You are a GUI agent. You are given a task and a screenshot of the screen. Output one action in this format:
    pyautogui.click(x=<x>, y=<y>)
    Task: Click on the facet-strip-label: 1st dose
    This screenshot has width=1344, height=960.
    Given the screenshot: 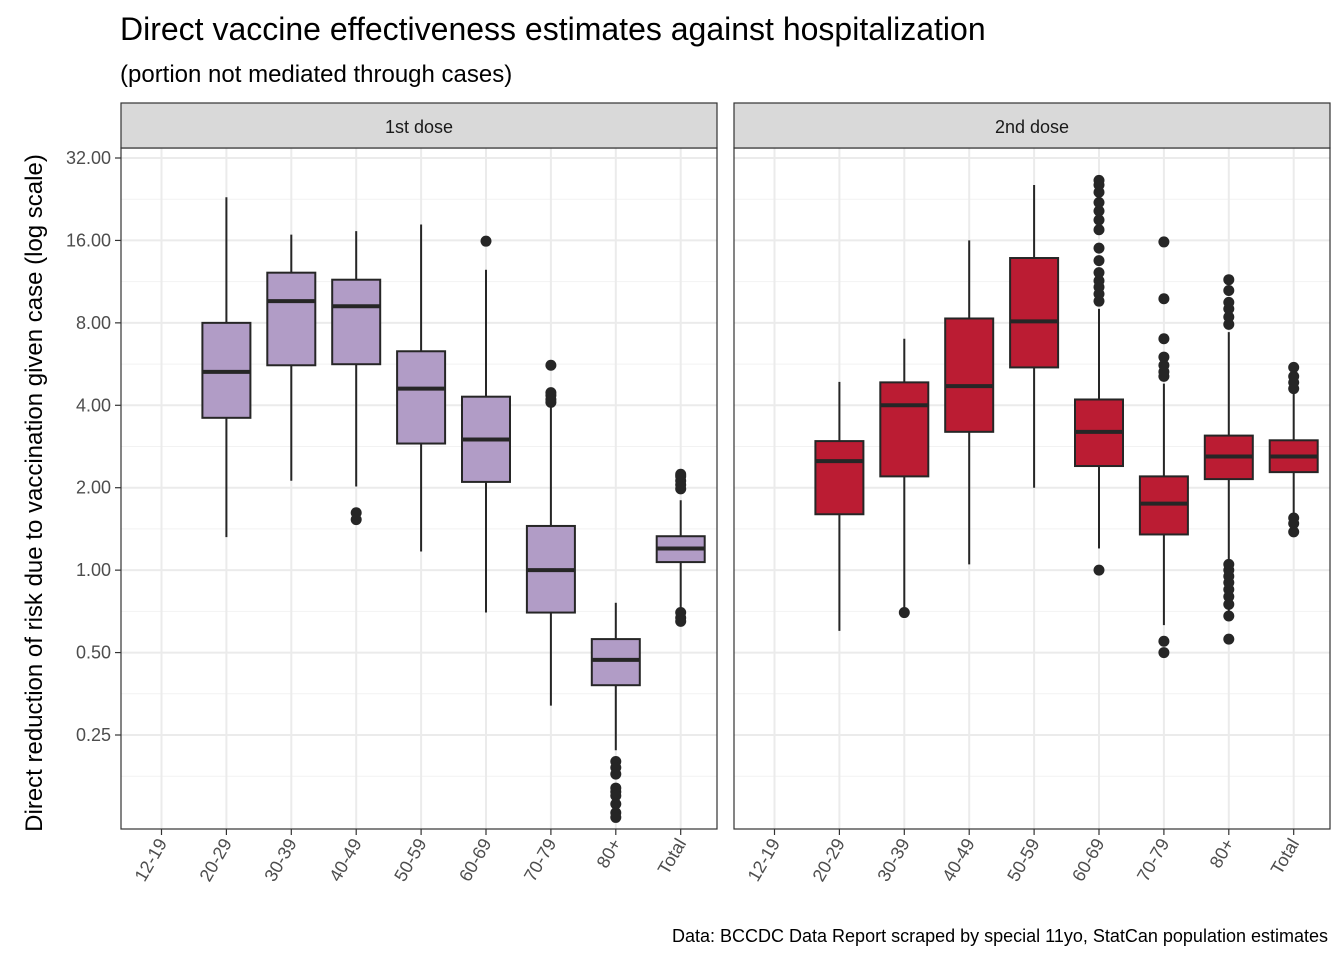 What is the action you would take?
    pyautogui.click(x=419, y=127)
    